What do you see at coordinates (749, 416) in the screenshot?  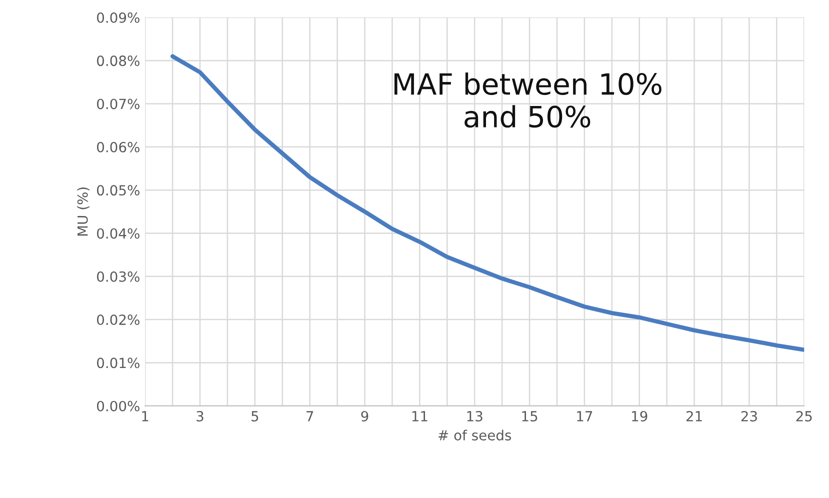 I see `x-tick-label: 23` at bounding box center [749, 416].